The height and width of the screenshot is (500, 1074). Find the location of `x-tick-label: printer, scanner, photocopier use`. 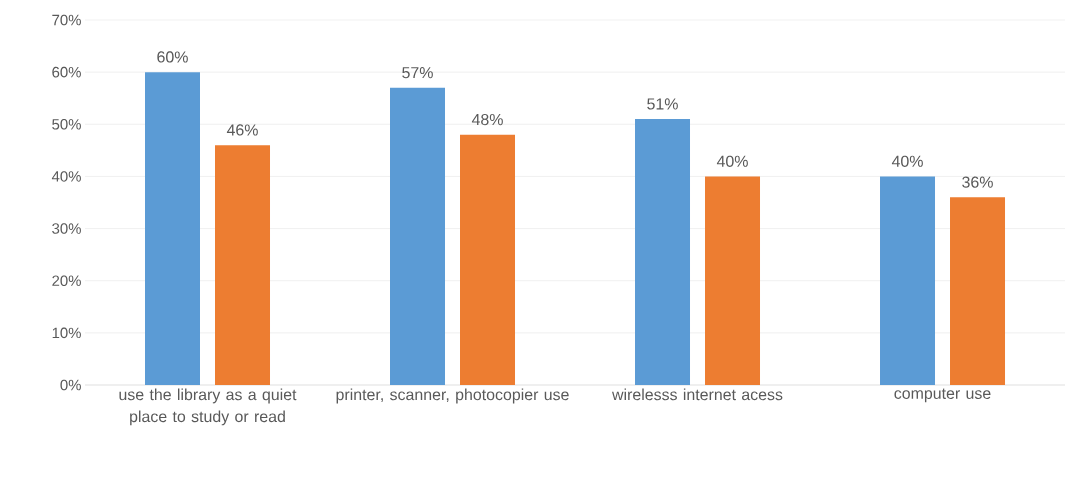

x-tick-label: printer, scanner, photocopier use is located at coordinates (452, 396).